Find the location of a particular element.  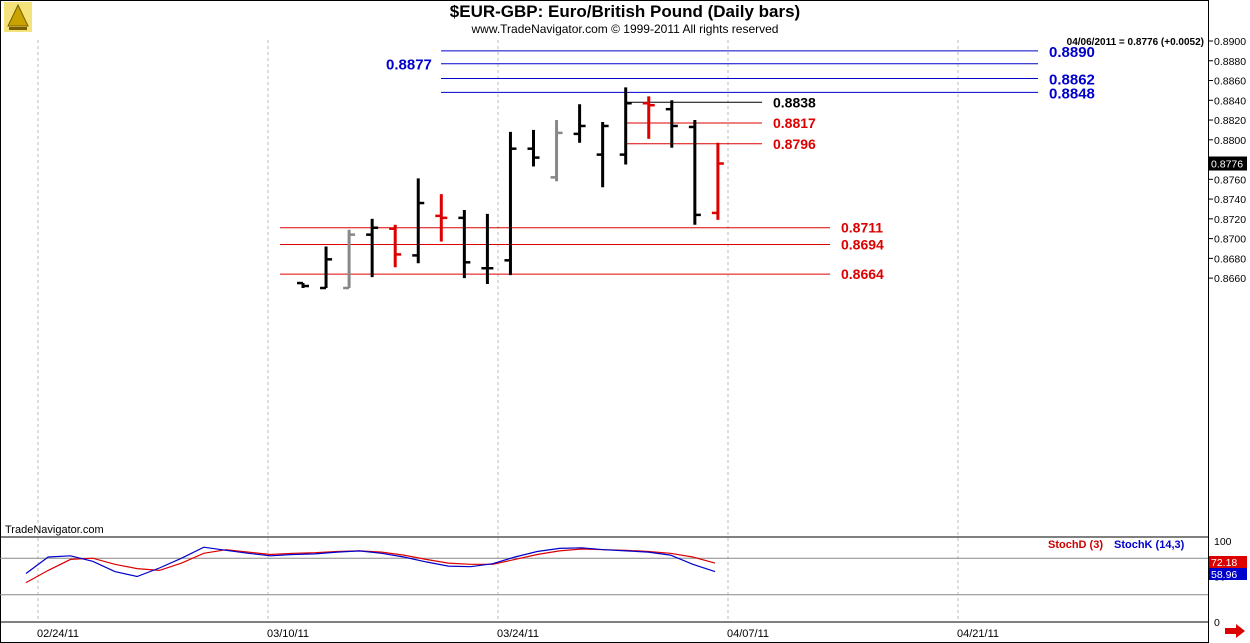

level-label-support: 0.8664 is located at coordinates (862, 274).